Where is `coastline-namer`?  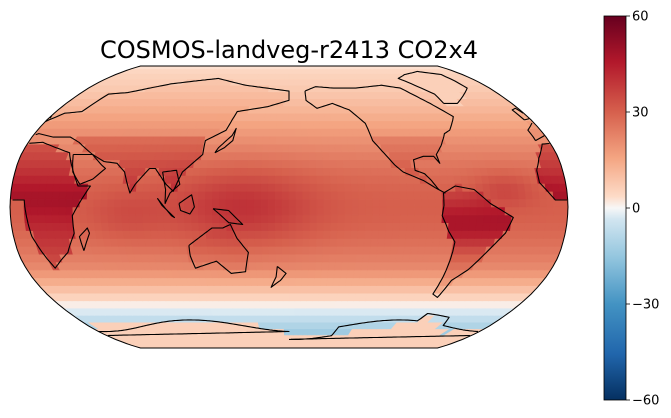
coastline-namer is located at coordinates (379, 139).